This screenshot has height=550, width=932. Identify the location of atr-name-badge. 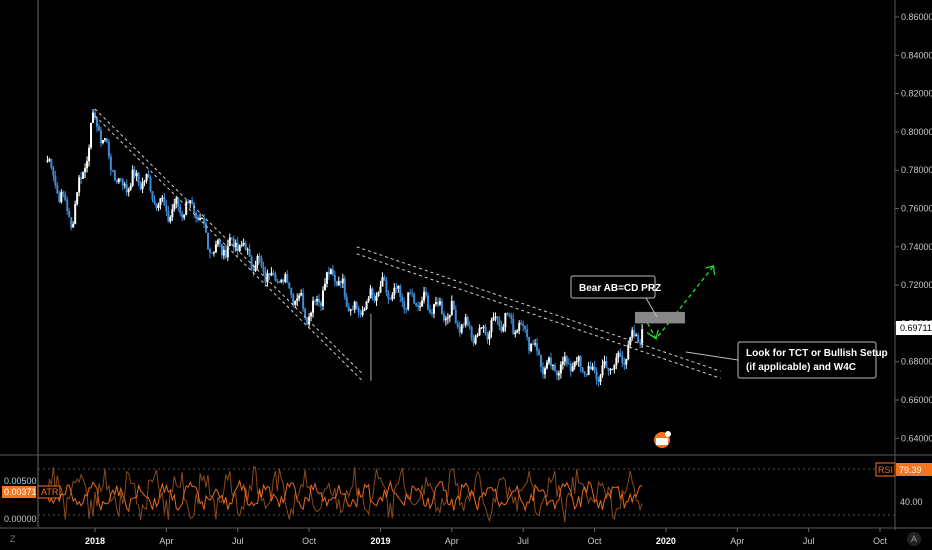
(49, 492).